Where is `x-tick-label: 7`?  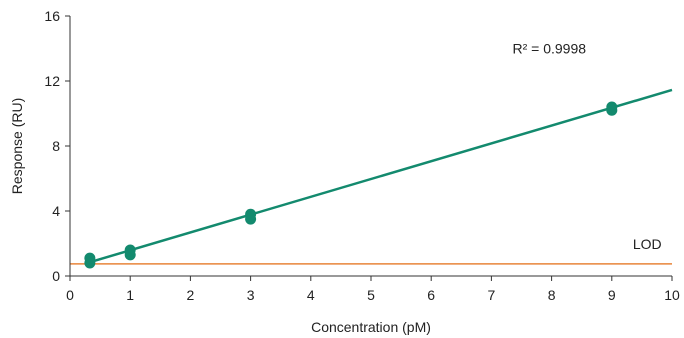
x-tick-label: 7 is located at coordinates (492, 295).